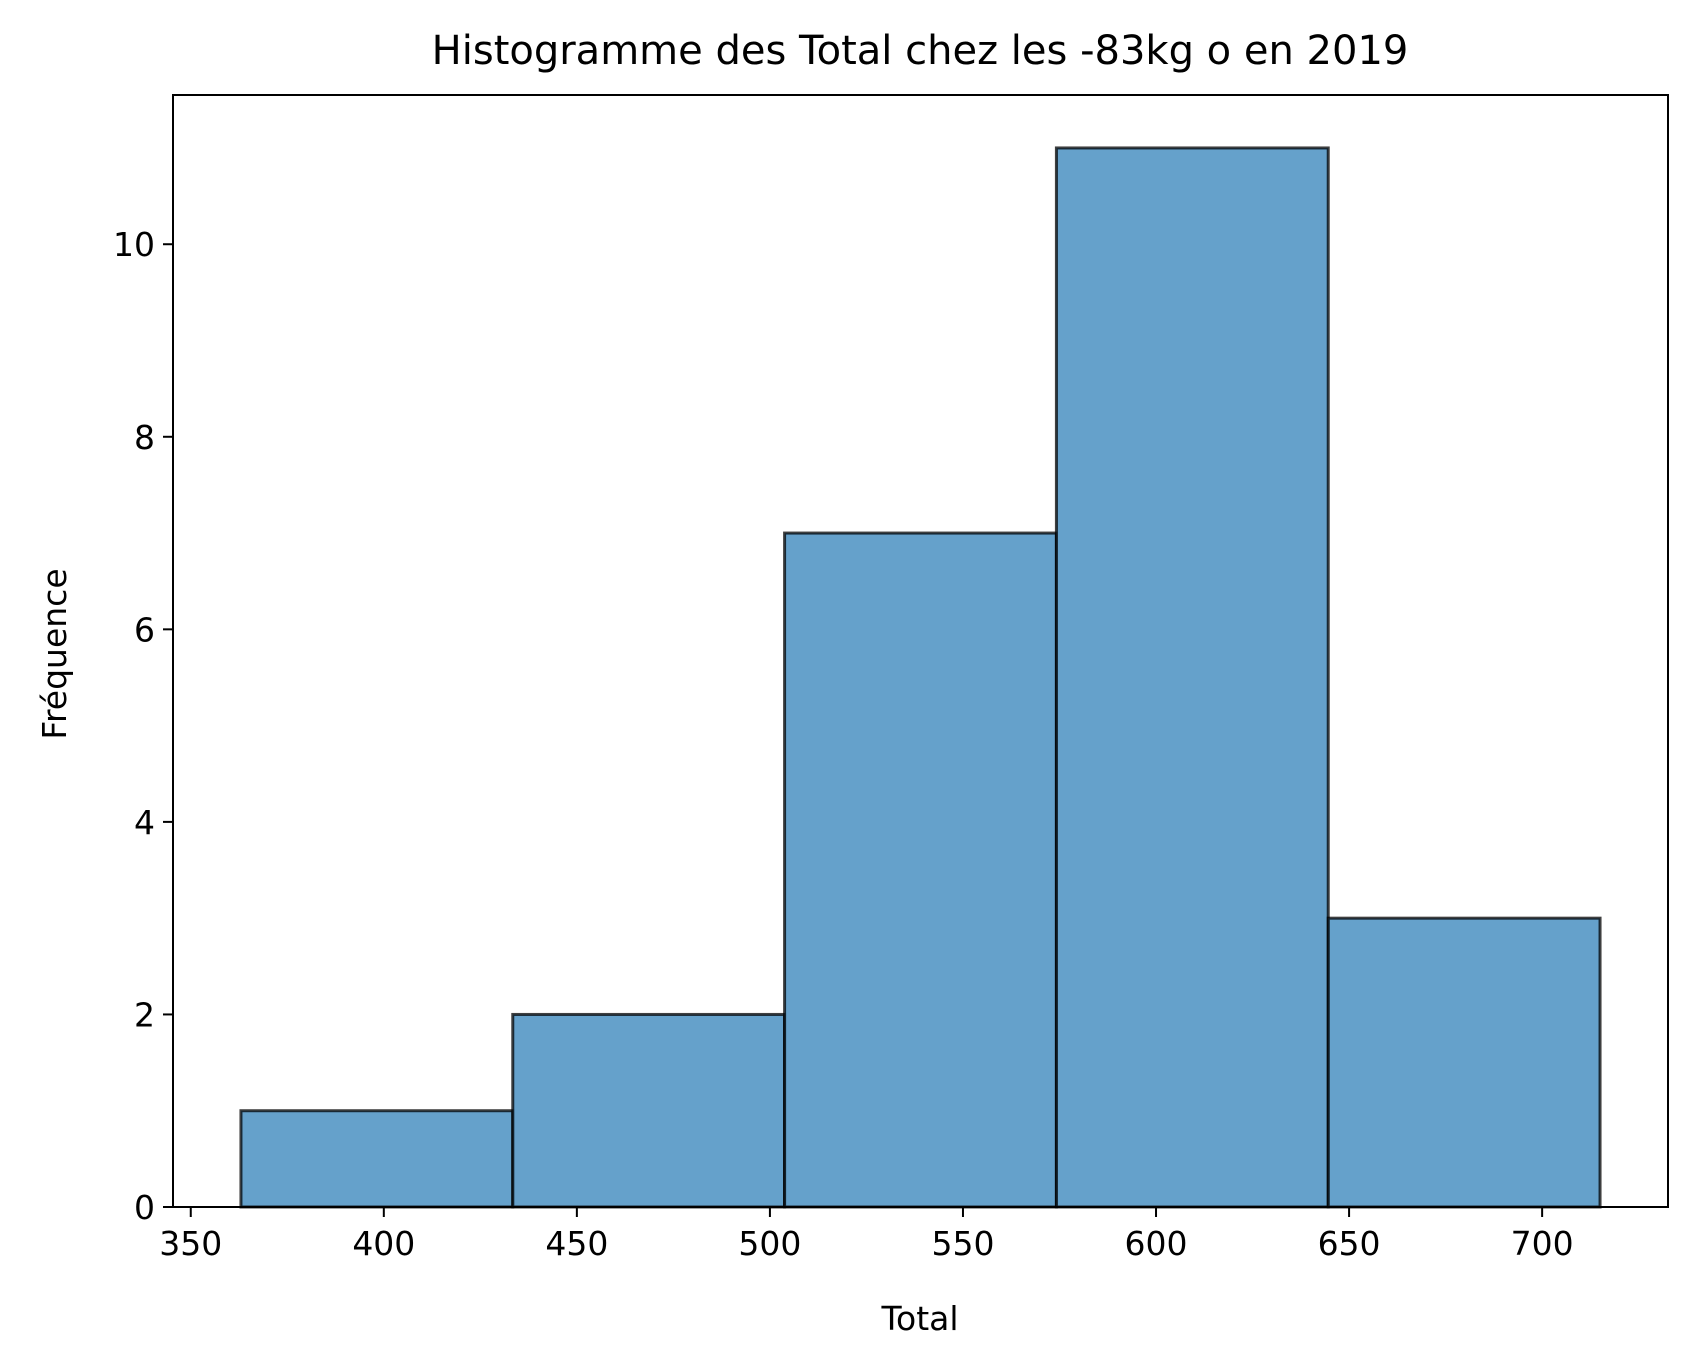 This screenshot has width=1690, height=1361. What do you see at coordinates (1542, 1243) in the screenshot?
I see `x-tick-label: 700` at bounding box center [1542, 1243].